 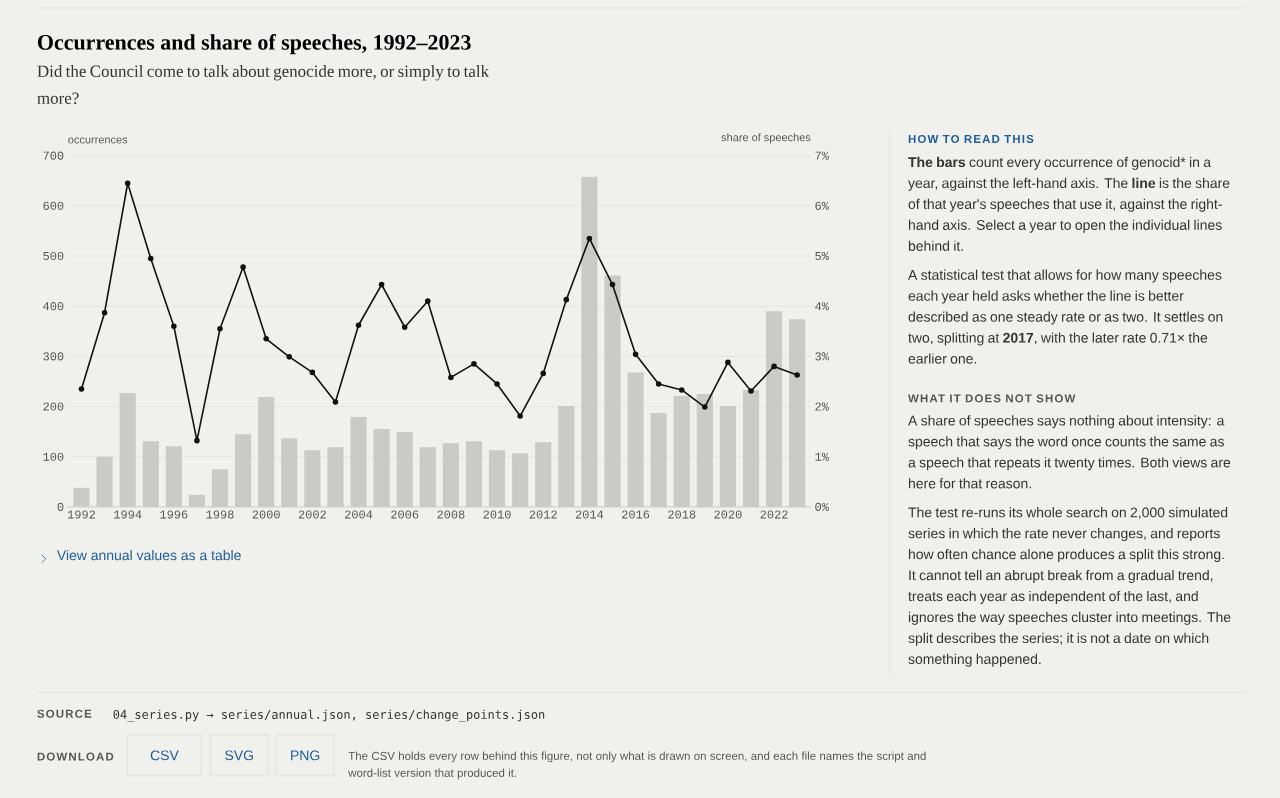 What do you see at coordinates (75, 756) in the screenshot?
I see `text: DOWNLOAD` at bounding box center [75, 756].